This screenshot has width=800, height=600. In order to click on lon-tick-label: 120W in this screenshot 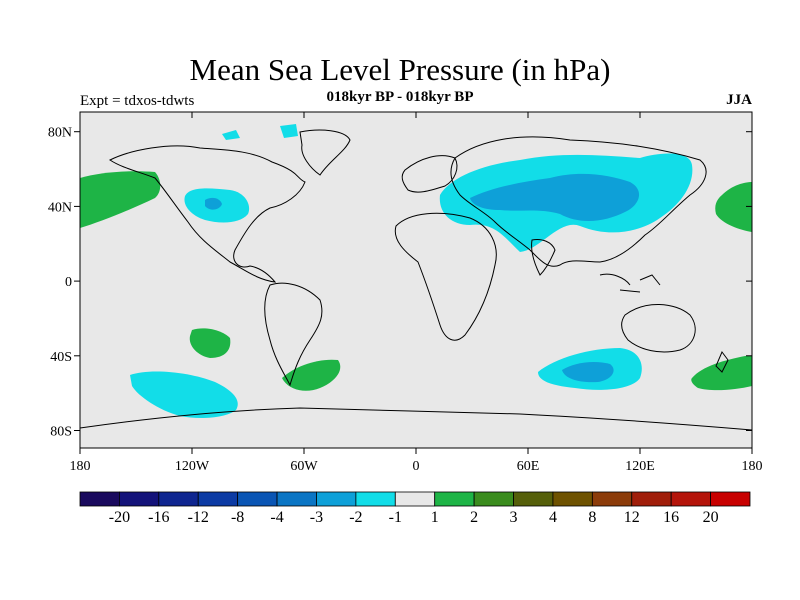, I will do `click(192, 466)`.